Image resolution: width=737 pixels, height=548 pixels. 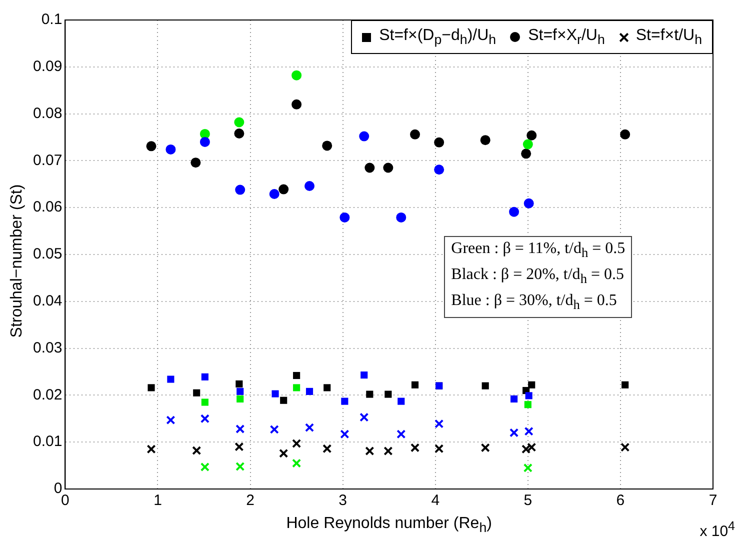 I want to click on x-tick-label: 7, so click(x=713, y=501).